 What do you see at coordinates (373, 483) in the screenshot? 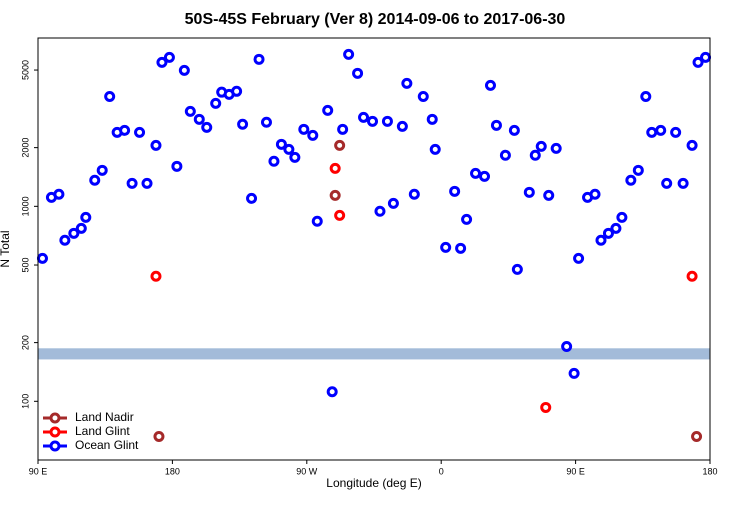
I see `x-axis-label: Longitude (deg E)` at bounding box center [373, 483].